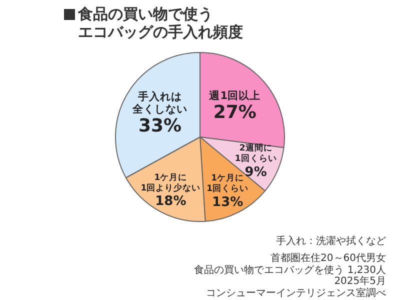 This screenshot has width=400, height=300. What do you see at coordinates (330, 241) in the screenshot?
I see `text: 手入れ：洗濯や拭くなど` at bounding box center [330, 241].